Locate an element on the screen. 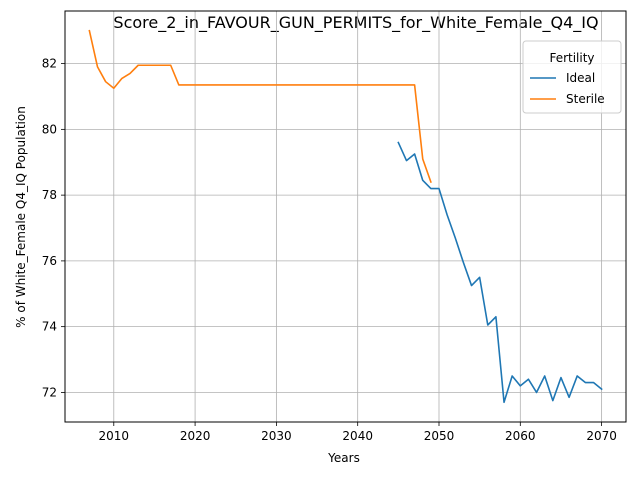  y-tick-label: 80 is located at coordinates (49, 129).